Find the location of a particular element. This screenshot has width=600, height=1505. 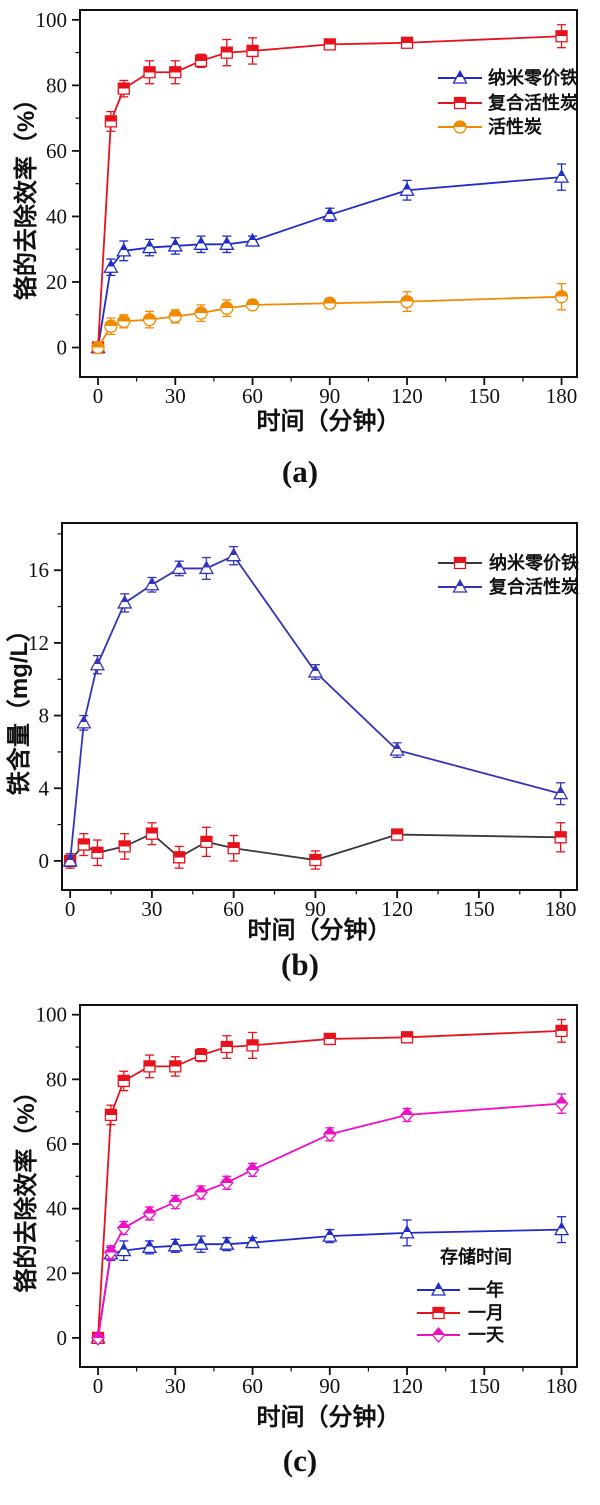

y-tick-label: 80 is located at coordinates (56, 1079).